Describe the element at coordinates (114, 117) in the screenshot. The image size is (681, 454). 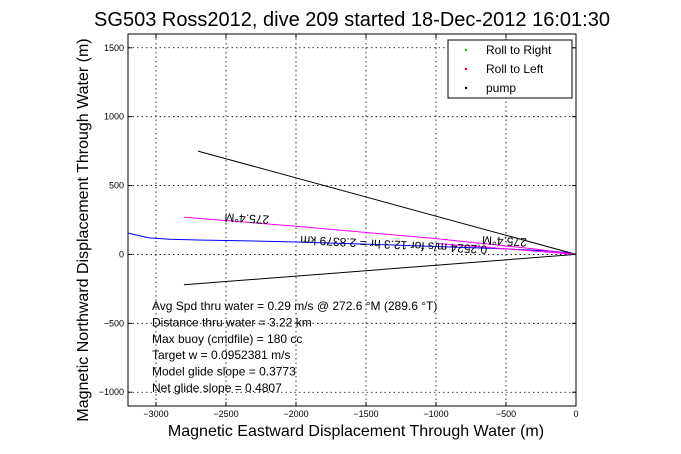
I see `y-tick-label: 1000` at that location.